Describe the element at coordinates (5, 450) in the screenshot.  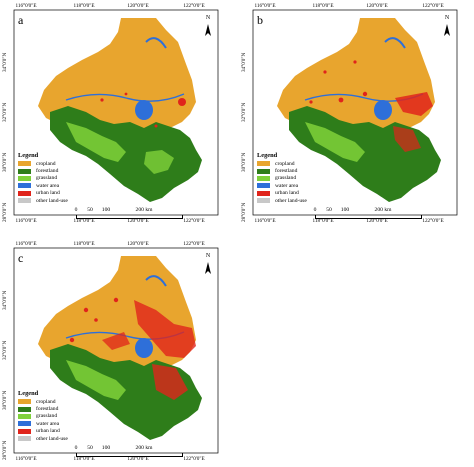
I see `lat-label-left: 28°0'0"N` at that location.